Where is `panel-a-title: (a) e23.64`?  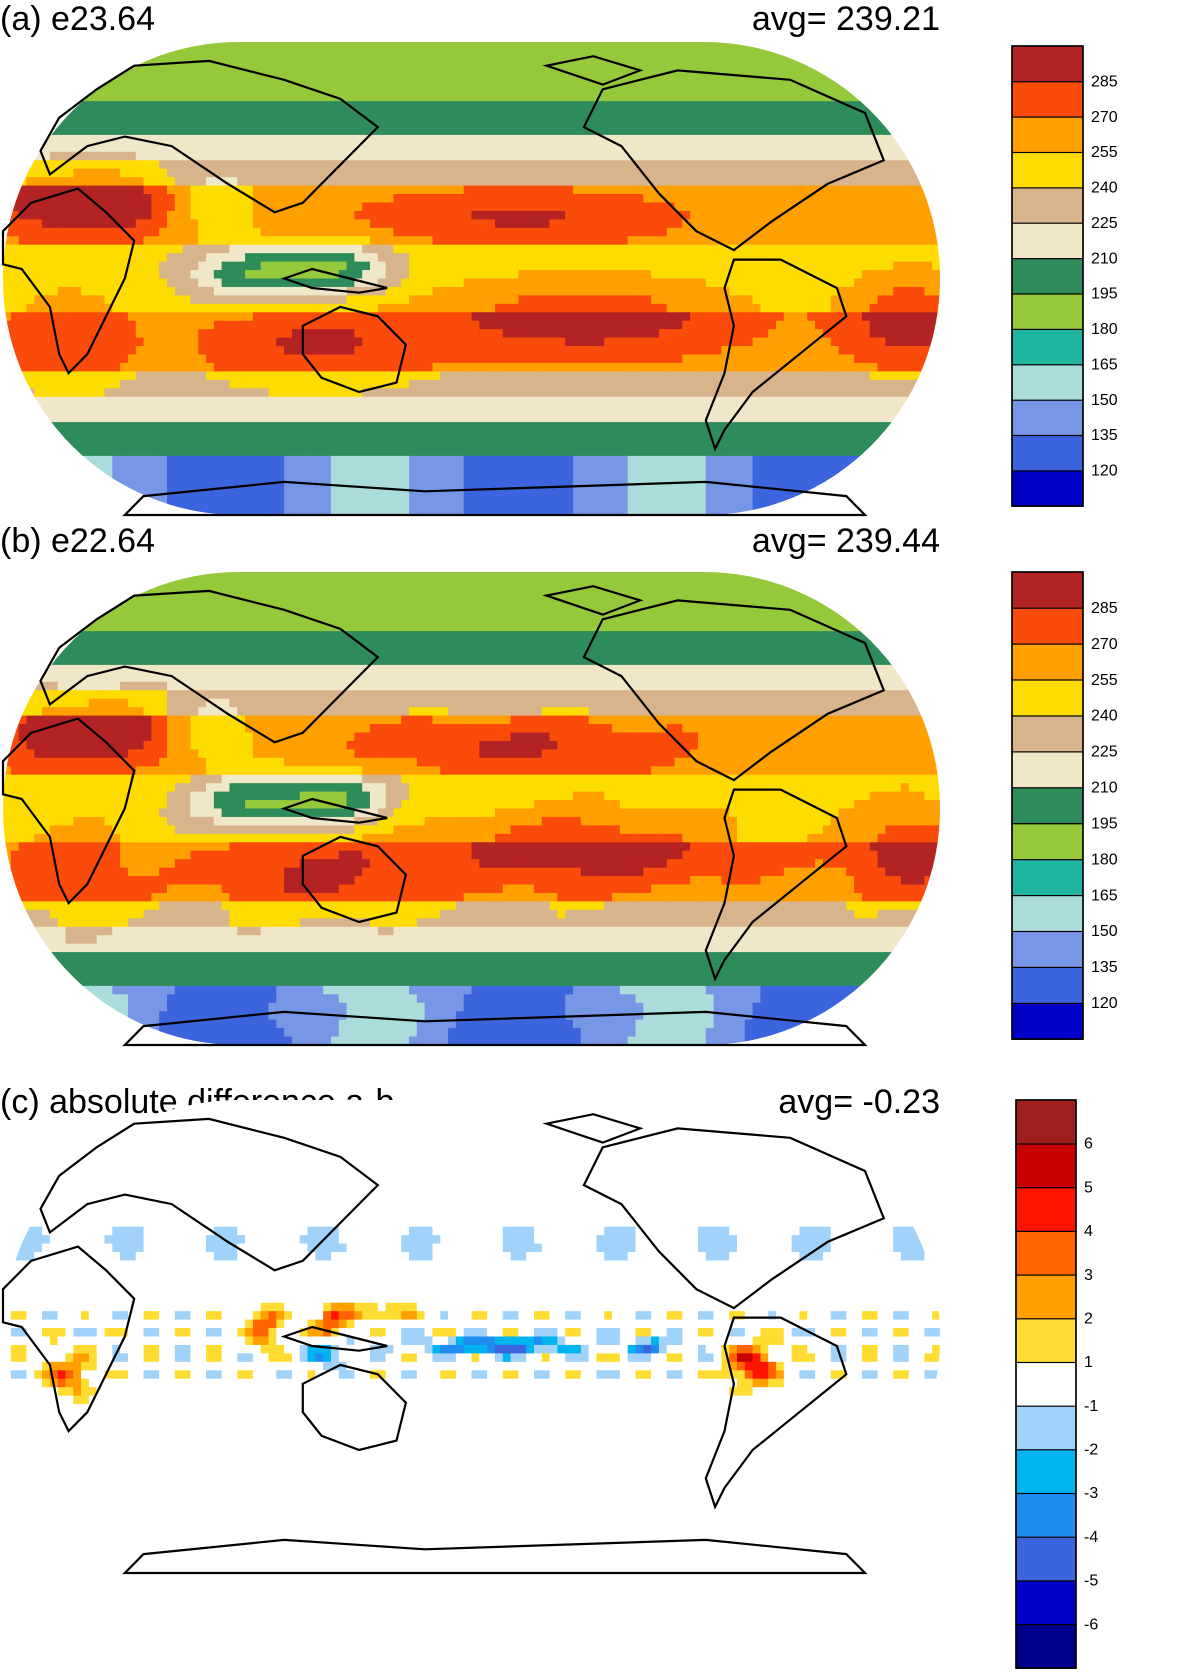
panel-a-title: (a) e23.64 is located at coordinates (77, 19).